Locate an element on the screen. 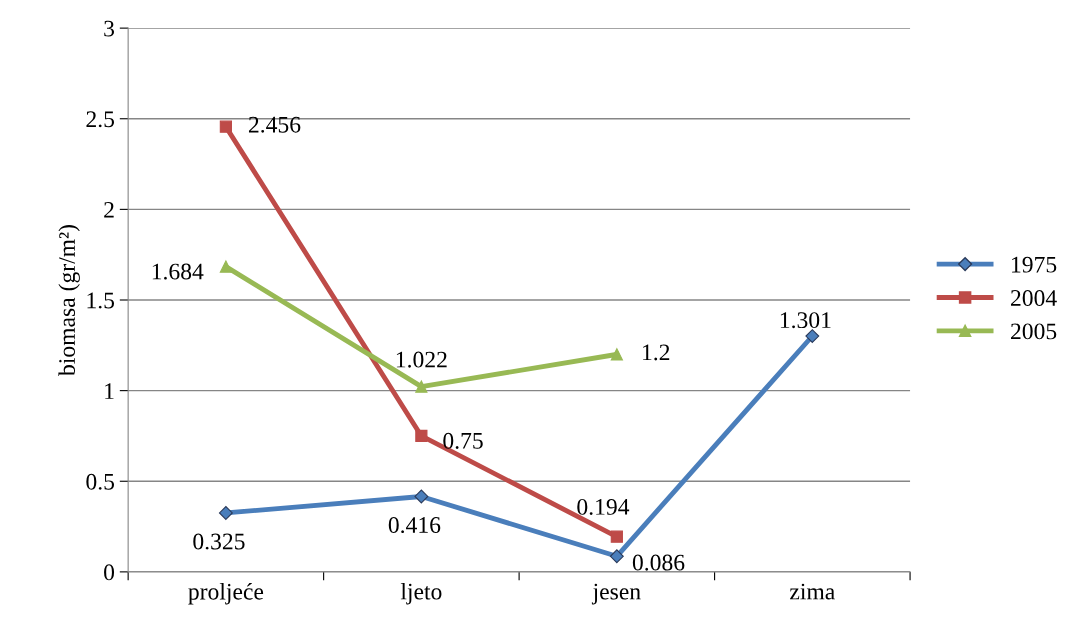  y-tick-label: 2.5 is located at coordinates (100, 119).